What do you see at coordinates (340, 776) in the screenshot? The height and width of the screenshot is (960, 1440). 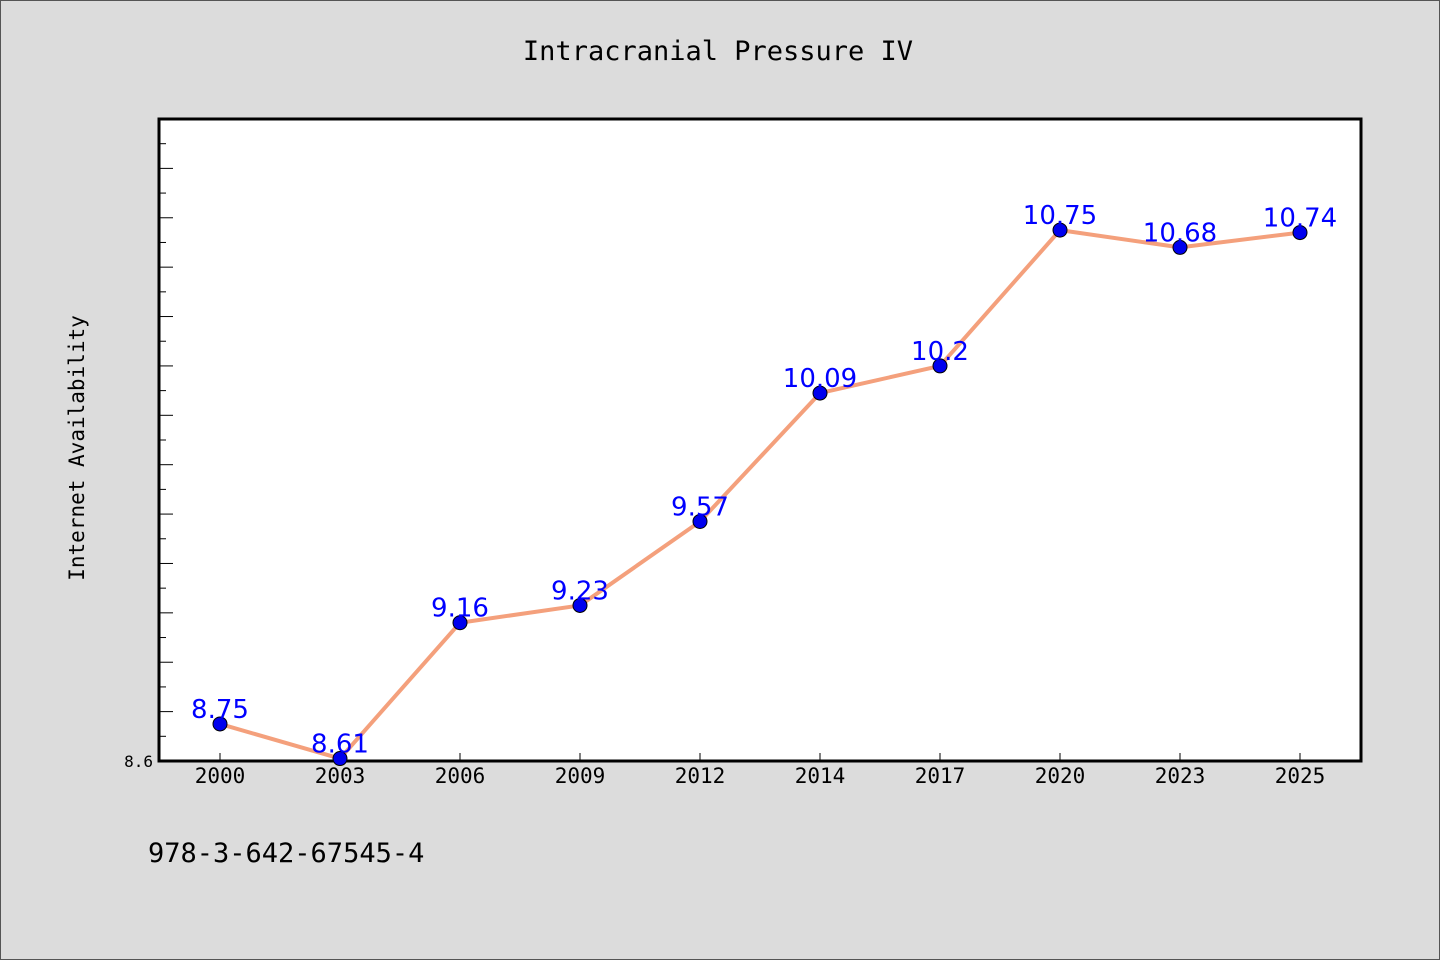 I see `x-tick-label: 2003` at bounding box center [340, 776].